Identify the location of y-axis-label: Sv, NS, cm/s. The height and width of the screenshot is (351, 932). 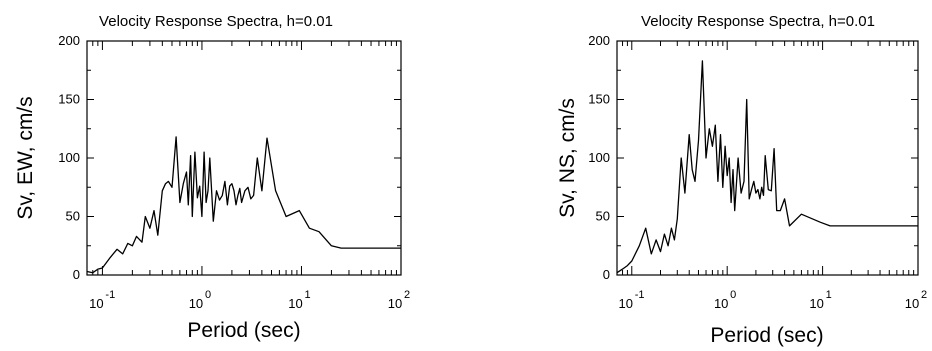
(567, 158).